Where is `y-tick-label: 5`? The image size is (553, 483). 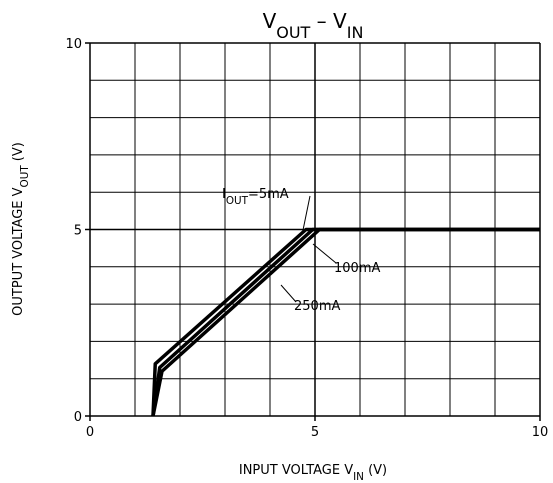 y-tick-label: 5 is located at coordinates (78, 231).